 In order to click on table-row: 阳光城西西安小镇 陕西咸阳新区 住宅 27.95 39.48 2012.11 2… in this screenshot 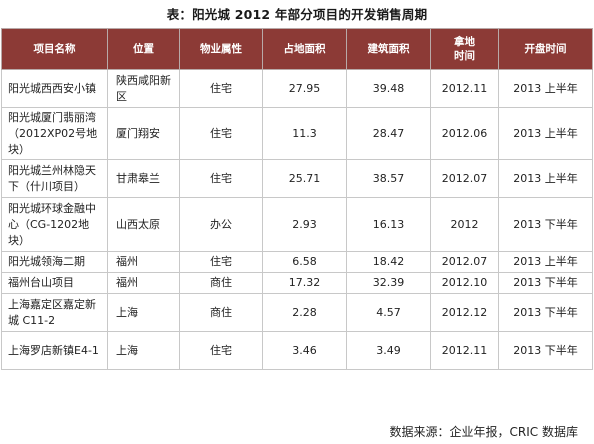, I will do `click(297, 88)`.